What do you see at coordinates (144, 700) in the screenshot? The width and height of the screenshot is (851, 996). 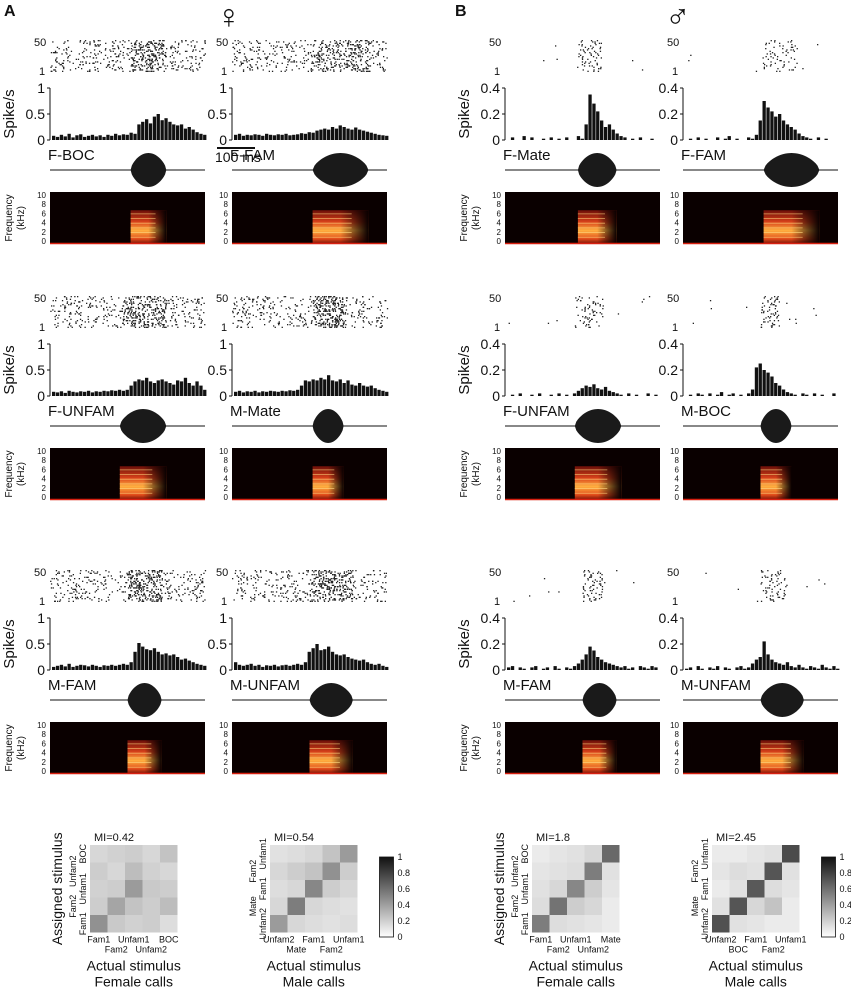 I see `waveform-envelope` at bounding box center [144, 700].